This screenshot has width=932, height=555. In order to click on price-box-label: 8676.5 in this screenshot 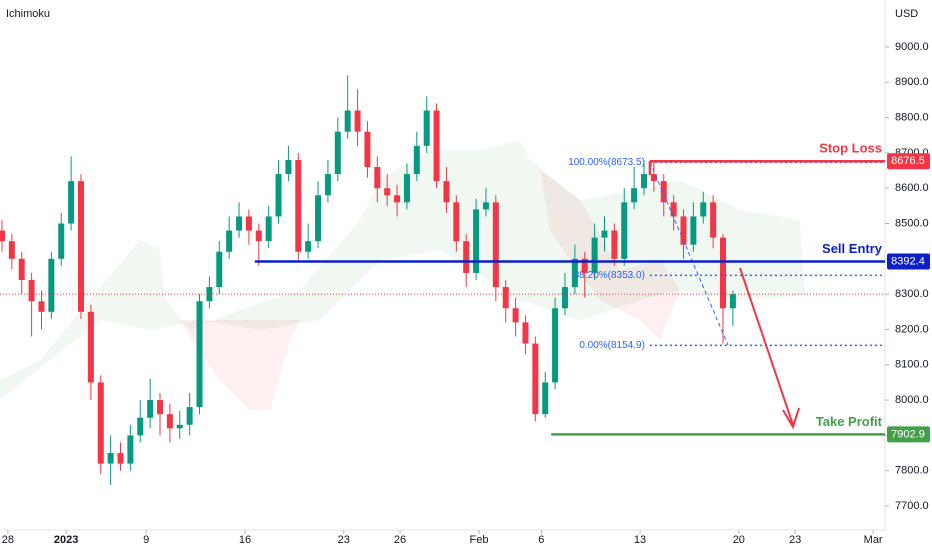, I will do `click(908, 161)`.